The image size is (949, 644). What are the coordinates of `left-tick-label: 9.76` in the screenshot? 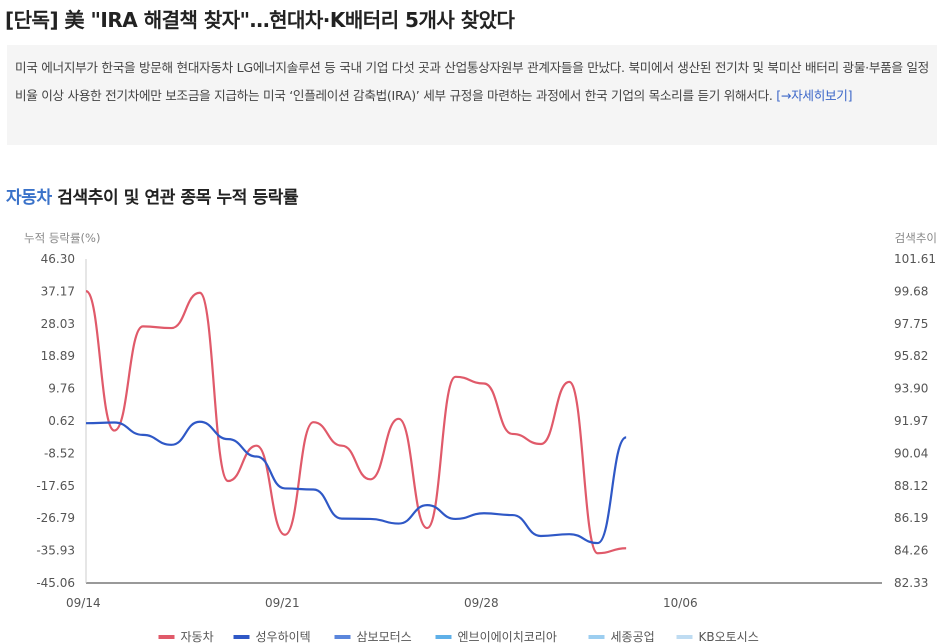 It's located at (61, 389).